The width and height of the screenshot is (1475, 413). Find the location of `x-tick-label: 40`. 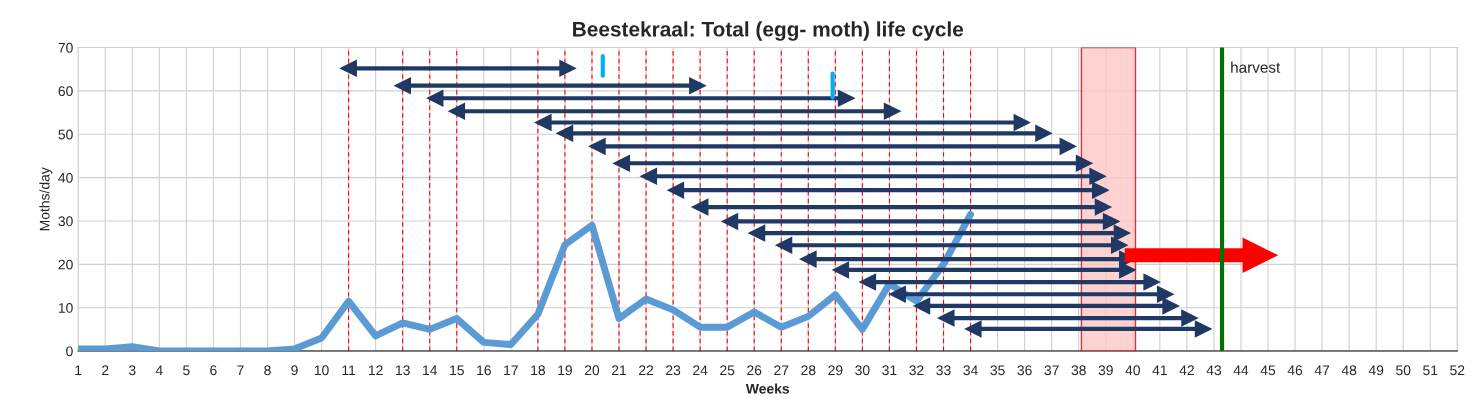

x-tick-label: 40 is located at coordinates (1132, 370).